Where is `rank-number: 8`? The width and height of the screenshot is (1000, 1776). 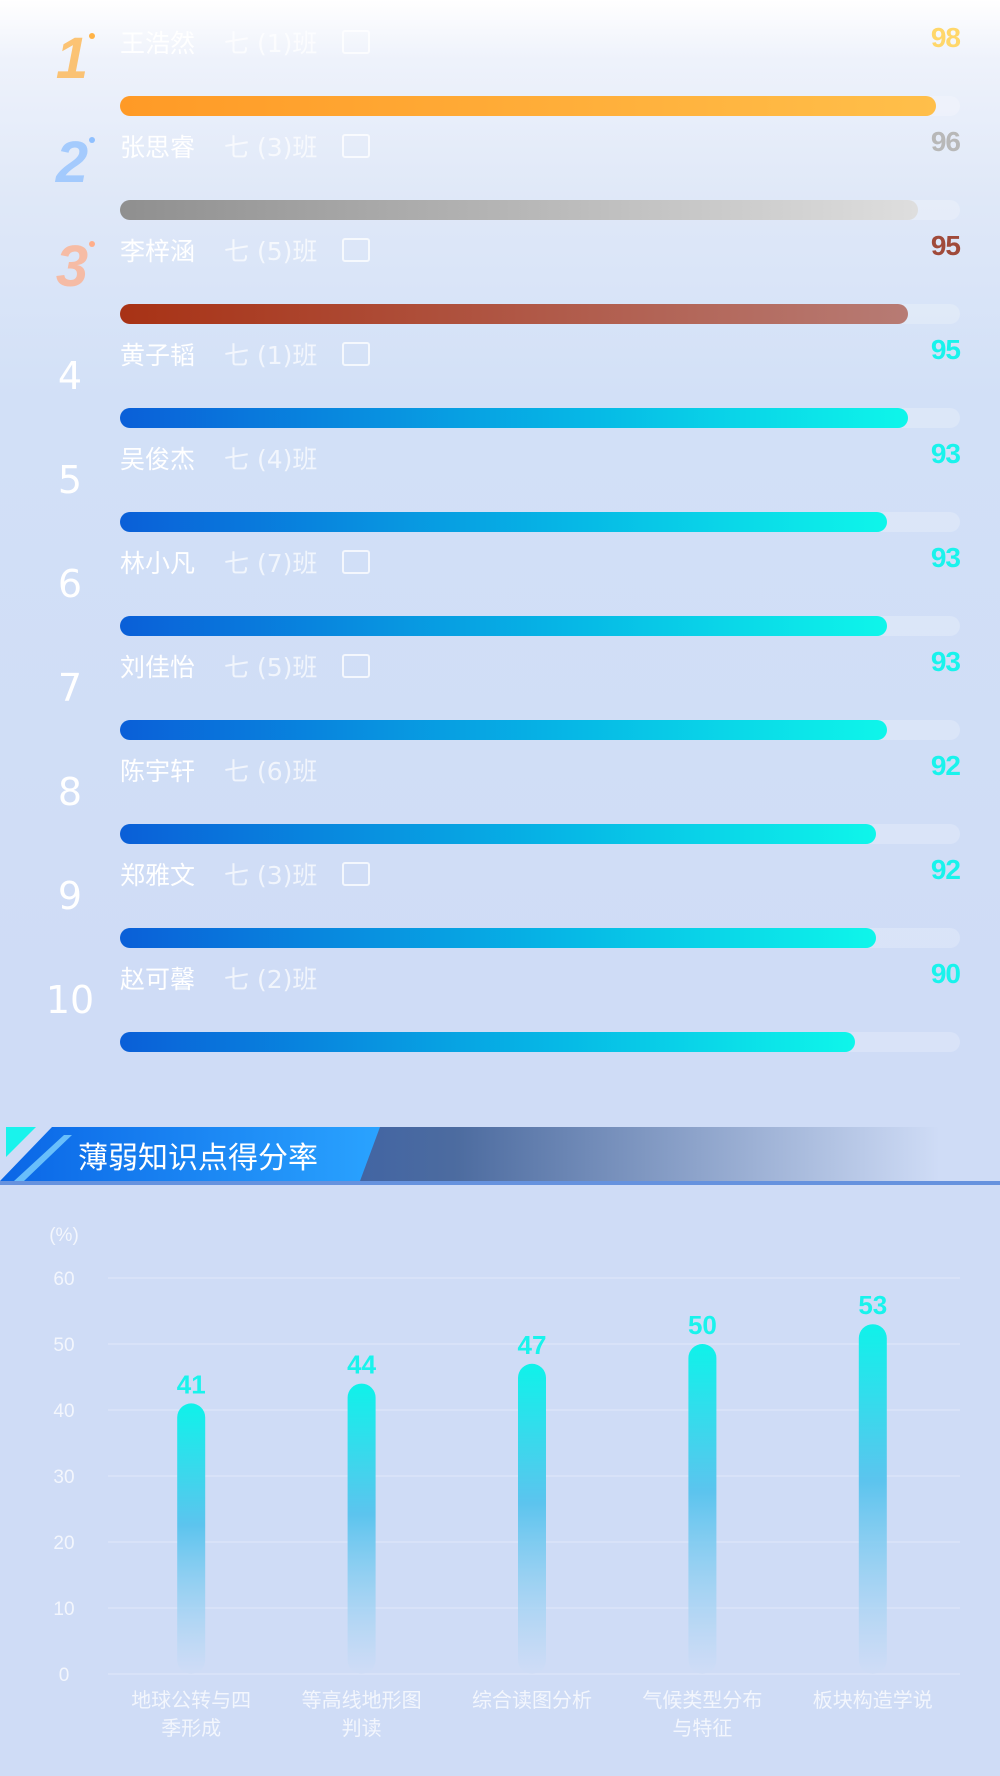
rank-number: 8 is located at coordinates (70, 792).